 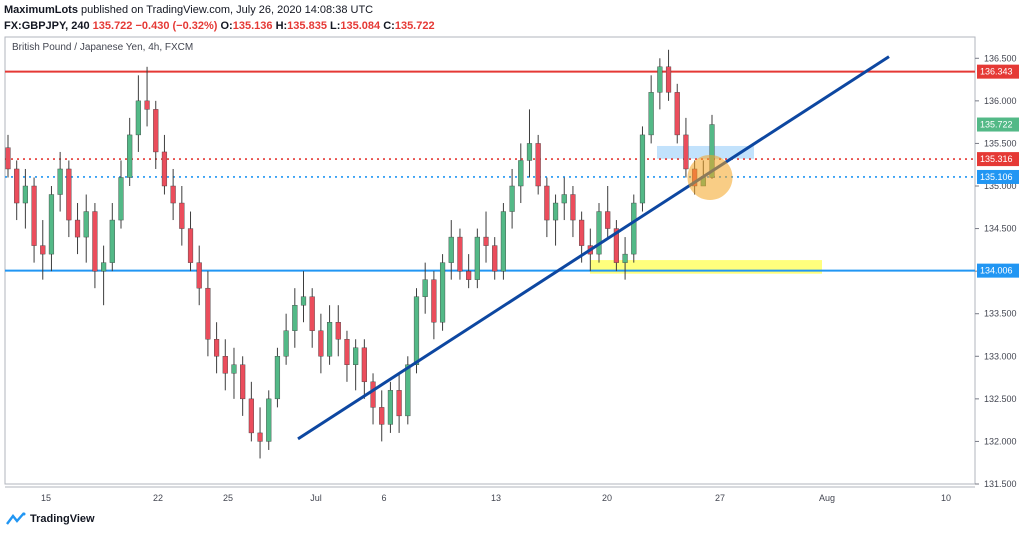 What do you see at coordinates (705, 152) in the screenshot?
I see `retest-zone-blue` at bounding box center [705, 152].